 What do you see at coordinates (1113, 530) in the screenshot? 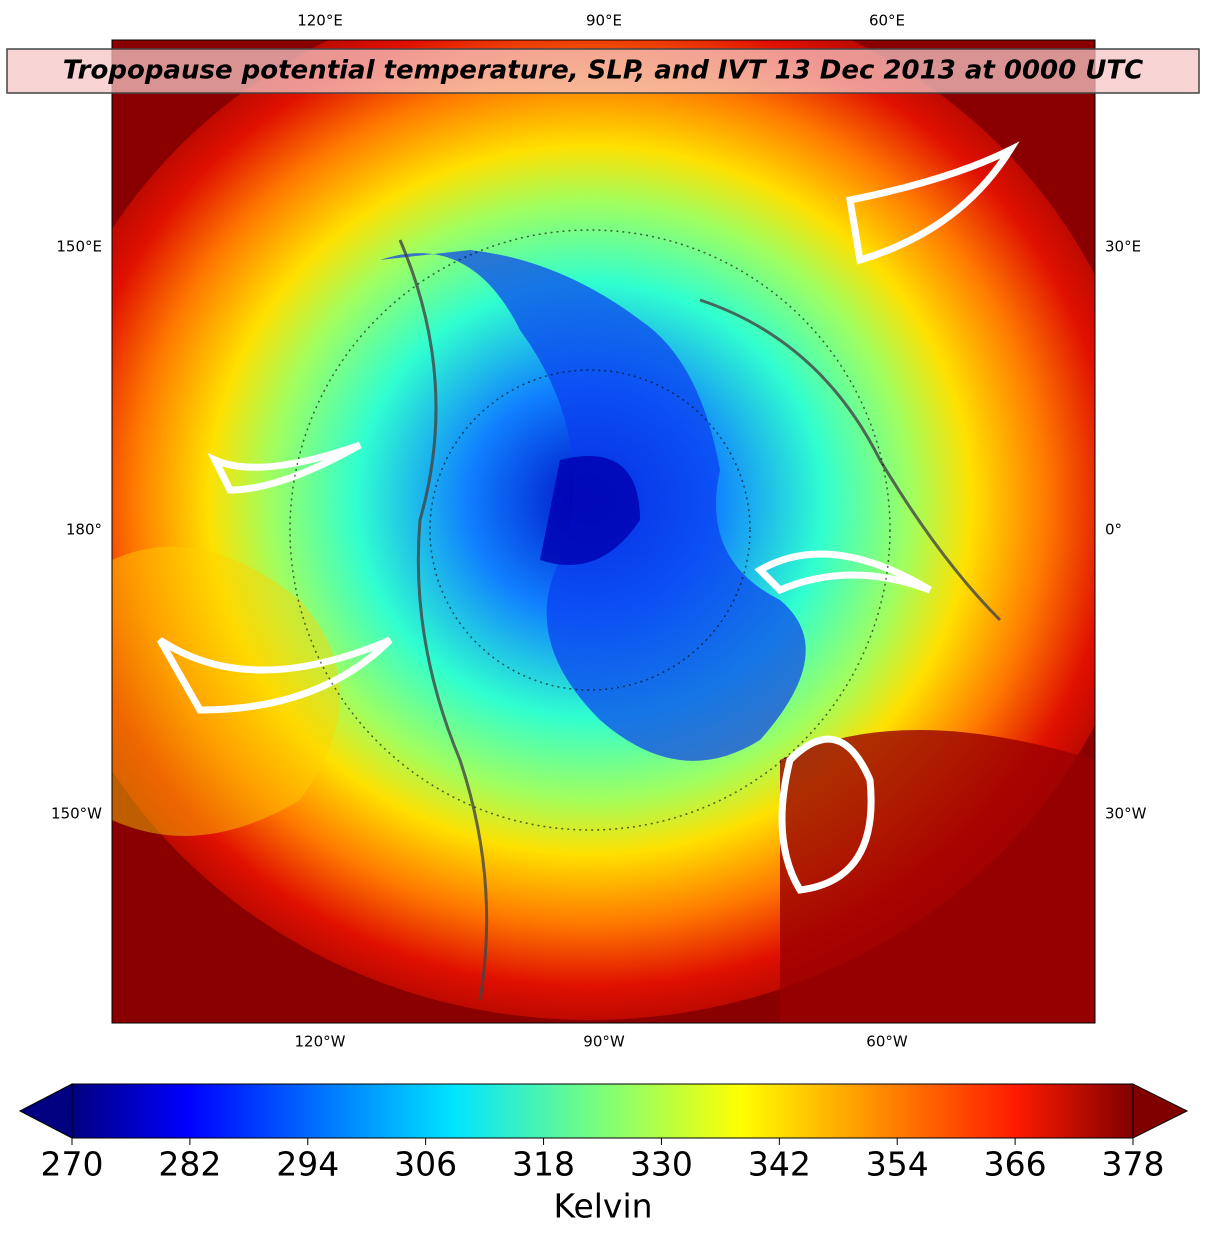
I see `lon-label: 0°` at bounding box center [1113, 530].